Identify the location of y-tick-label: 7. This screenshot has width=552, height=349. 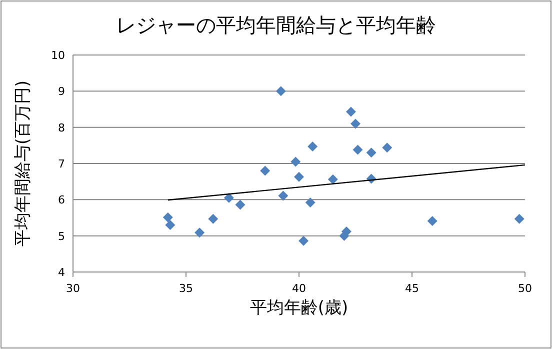
(61, 164).